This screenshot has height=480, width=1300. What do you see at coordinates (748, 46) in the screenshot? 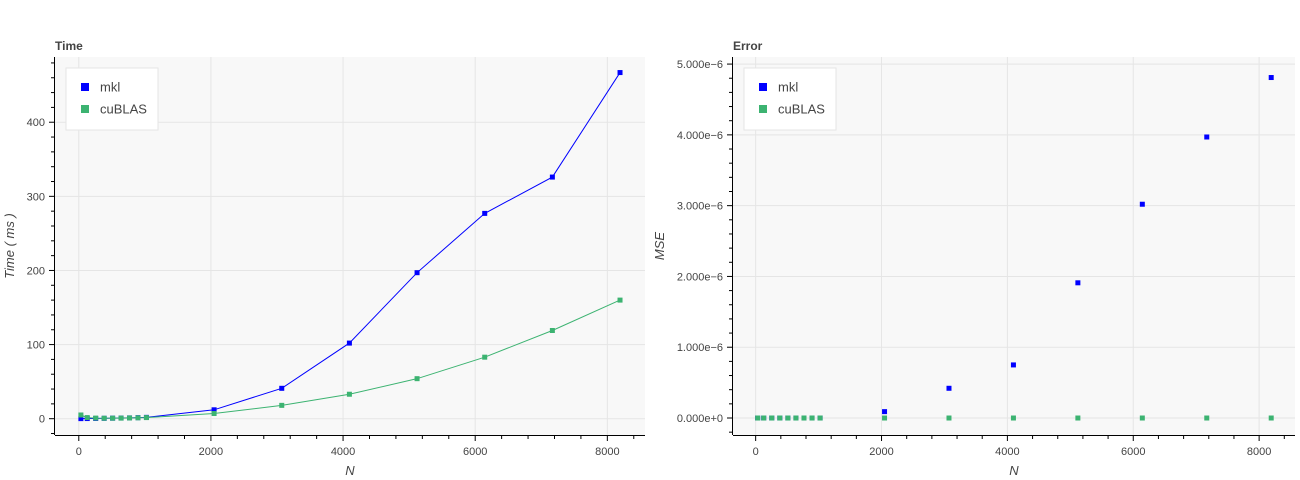
I see `chart-title: Error` at bounding box center [748, 46].